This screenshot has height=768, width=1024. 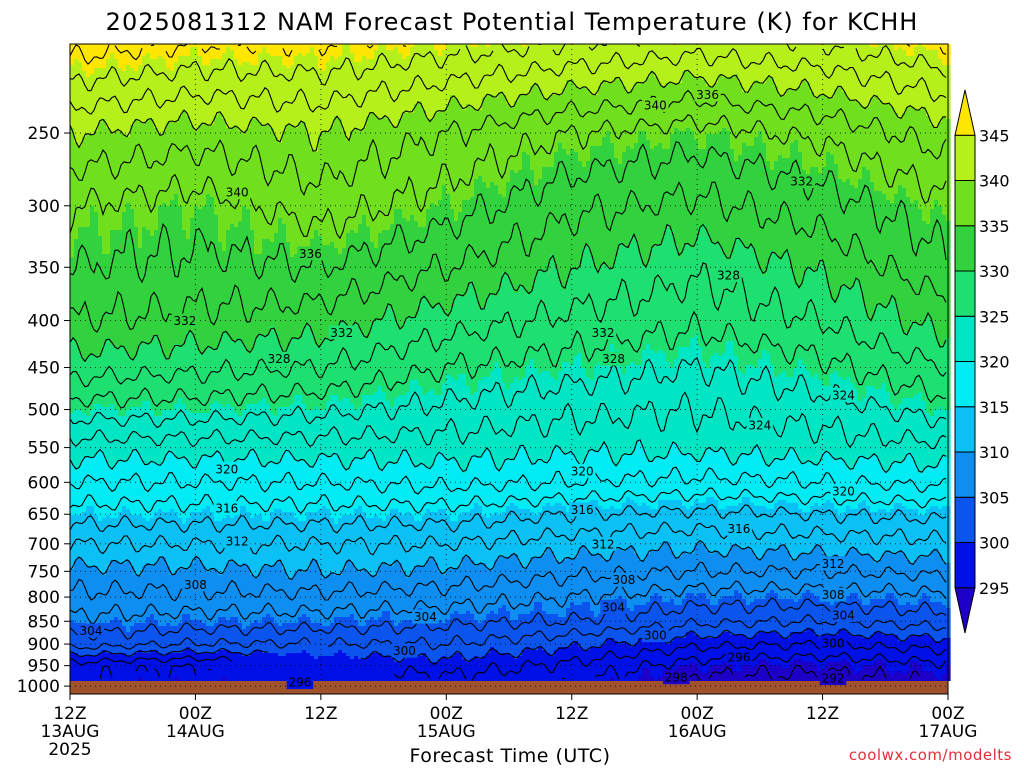 I want to click on contour-label-7: 312, so click(x=237, y=541).